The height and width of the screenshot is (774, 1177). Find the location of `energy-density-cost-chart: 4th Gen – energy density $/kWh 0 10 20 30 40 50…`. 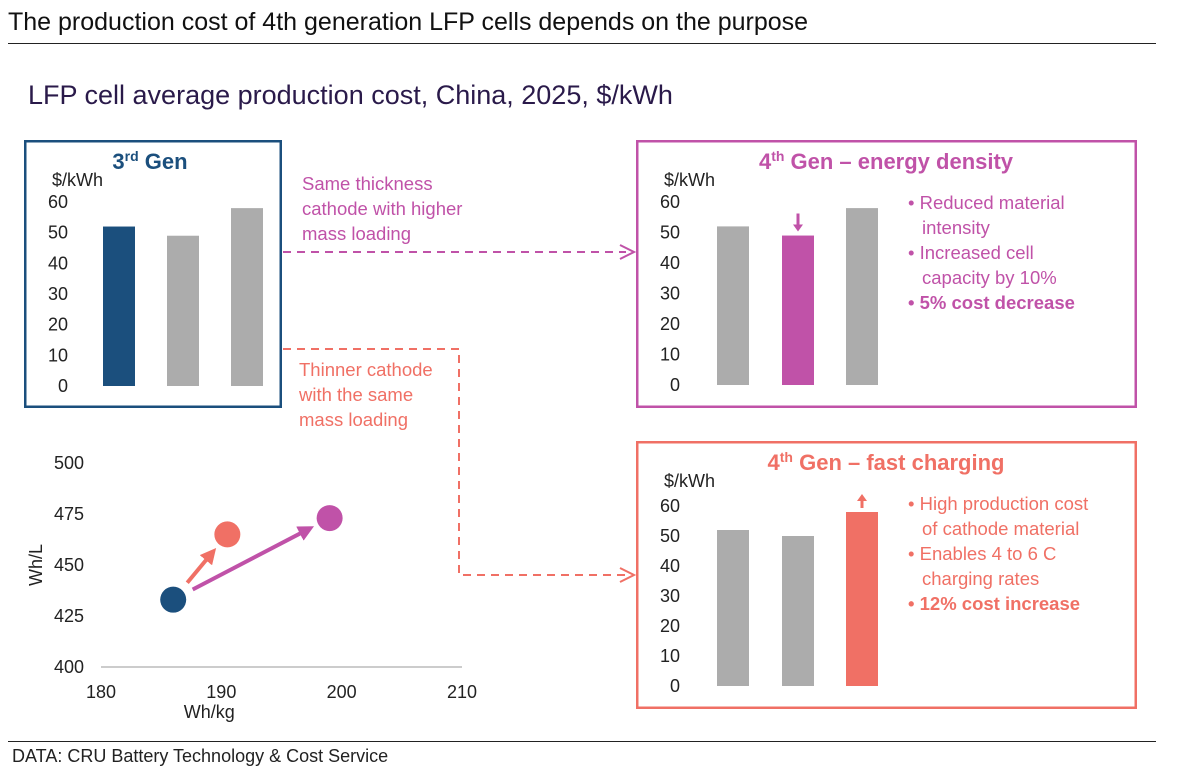

energy-density-cost-chart: 4th Gen – energy density $/kWh 0 10 20 30 40 50… is located at coordinates (886, 274).